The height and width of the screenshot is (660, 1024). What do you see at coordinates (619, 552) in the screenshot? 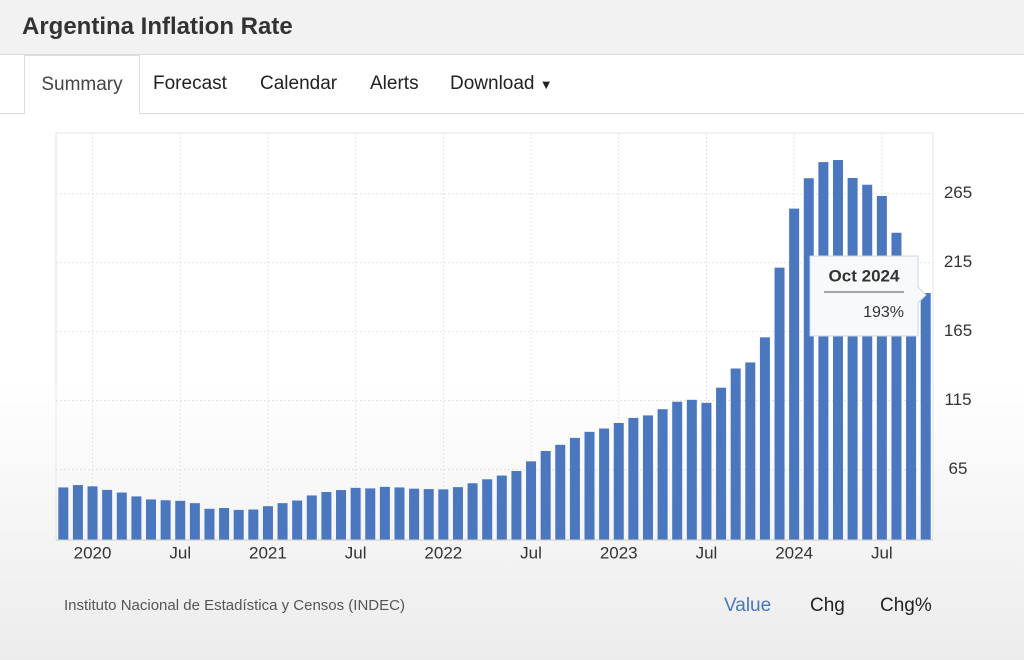
I see `x-tick-label: 2023` at bounding box center [619, 552].